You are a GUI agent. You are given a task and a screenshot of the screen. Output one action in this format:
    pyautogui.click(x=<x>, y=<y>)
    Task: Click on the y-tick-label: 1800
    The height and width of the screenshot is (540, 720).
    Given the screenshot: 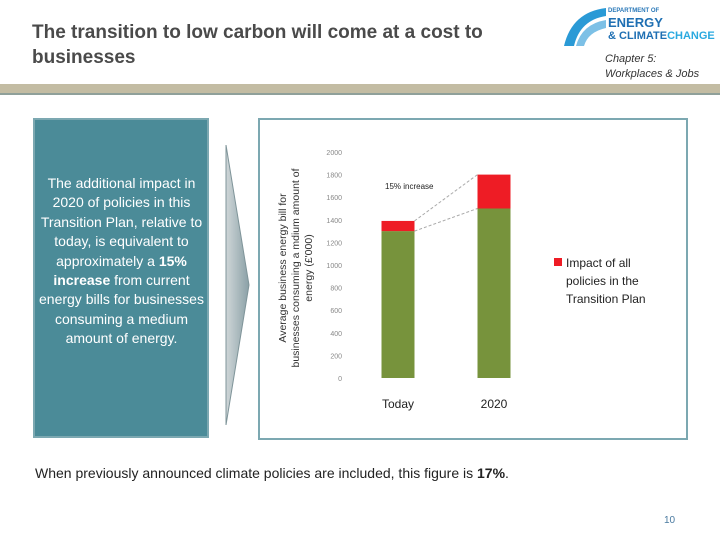 What is the action you would take?
    pyautogui.click(x=334, y=176)
    